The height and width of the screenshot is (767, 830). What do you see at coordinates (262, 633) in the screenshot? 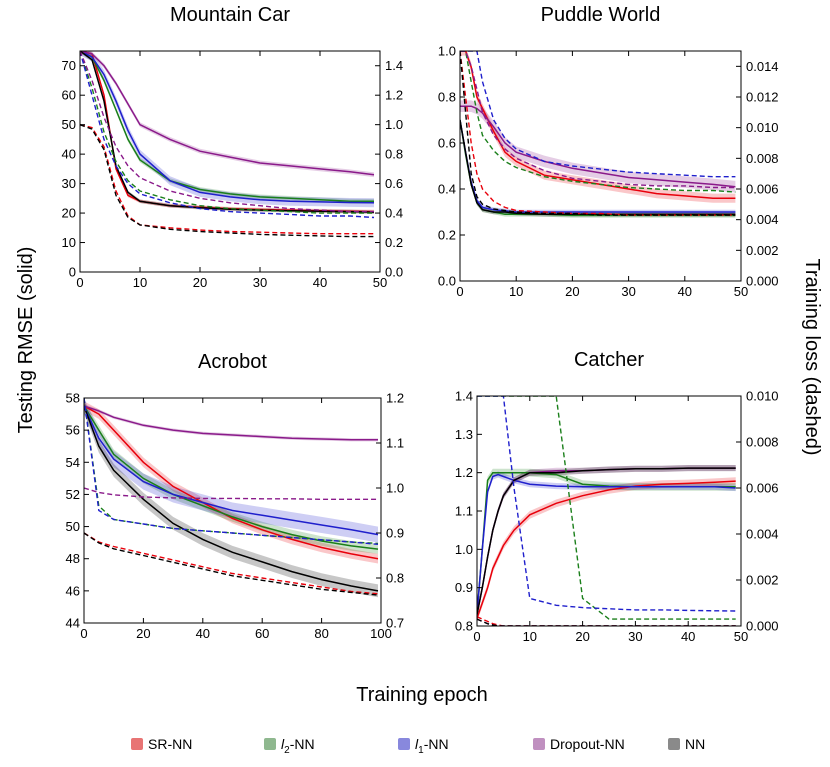
I see `x-tick-label: 60` at bounding box center [262, 633].